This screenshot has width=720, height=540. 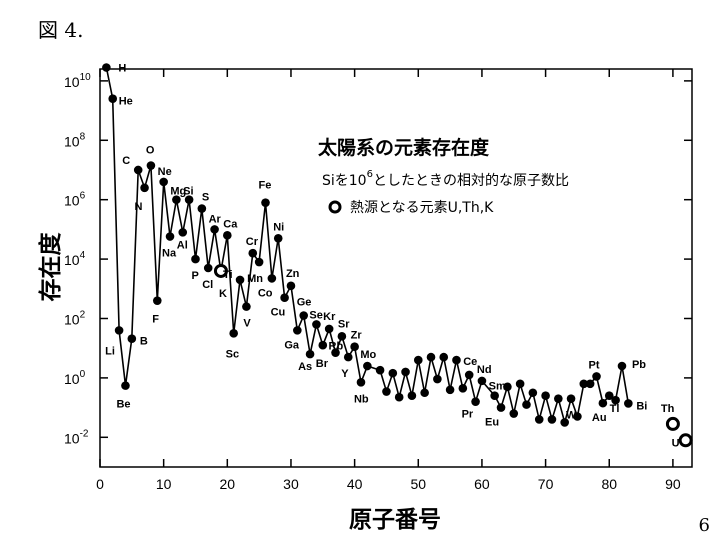 I want to click on x-axis-title: 原子番号, so click(x=395, y=520).